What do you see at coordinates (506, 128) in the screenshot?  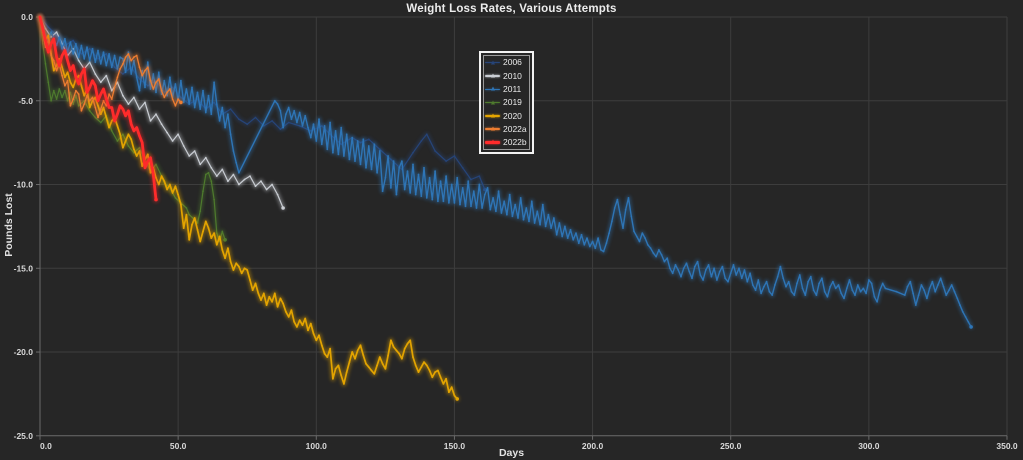 I see `legend-item-2022a: 2022a` at bounding box center [506, 128].